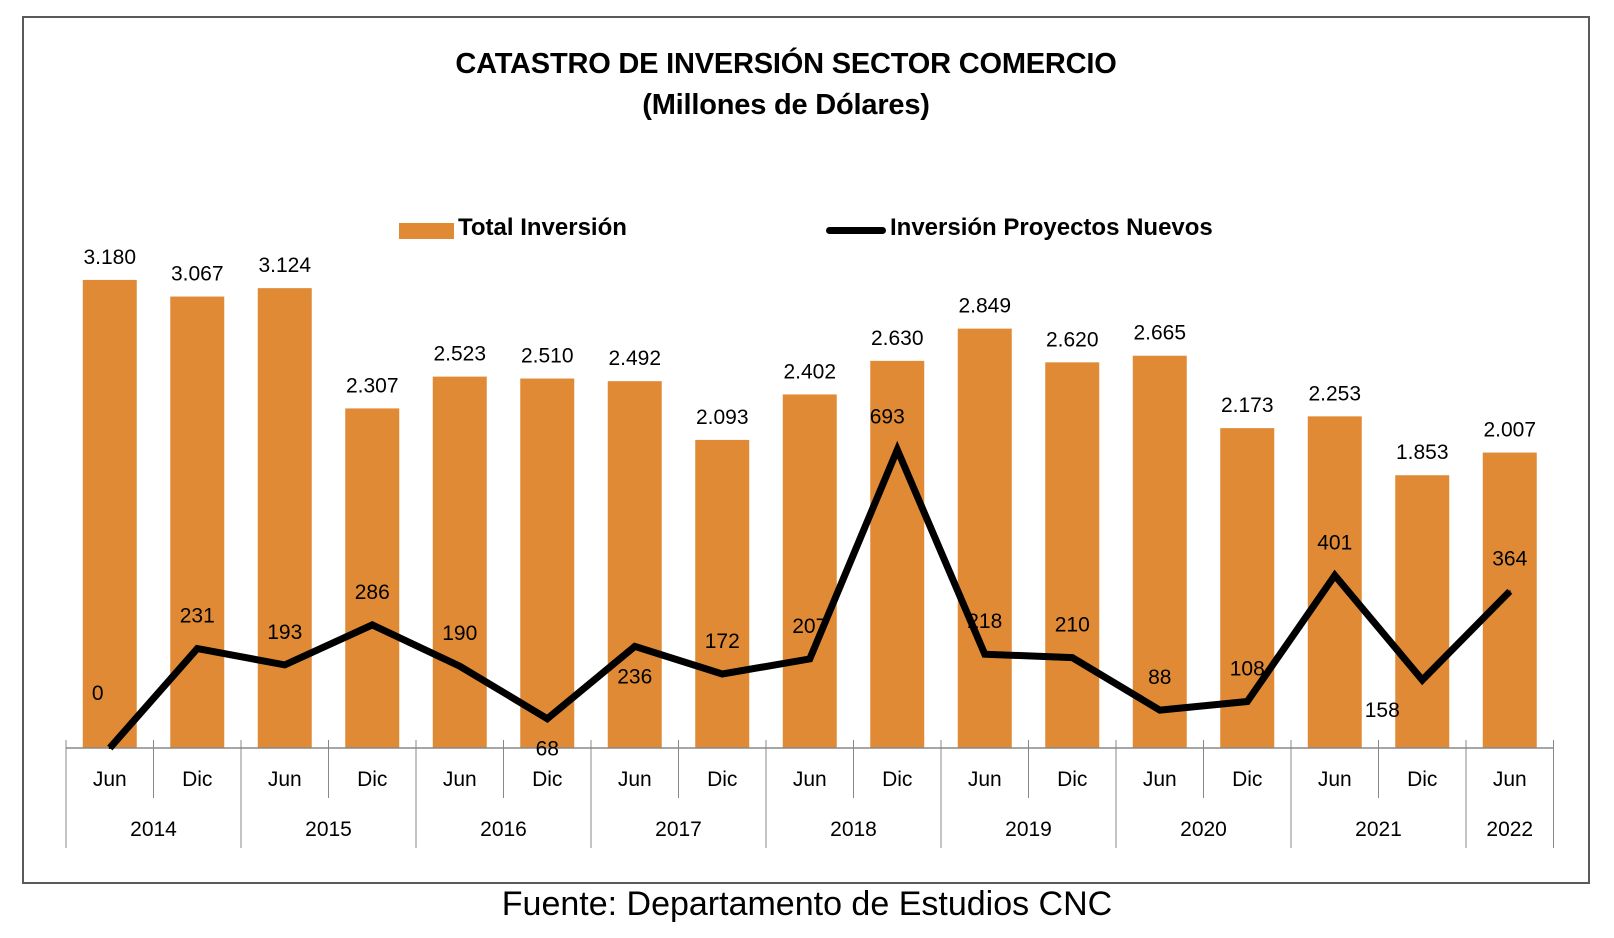  I want to click on bar-label-total-inversion: 2.620, so click(1072, 339).